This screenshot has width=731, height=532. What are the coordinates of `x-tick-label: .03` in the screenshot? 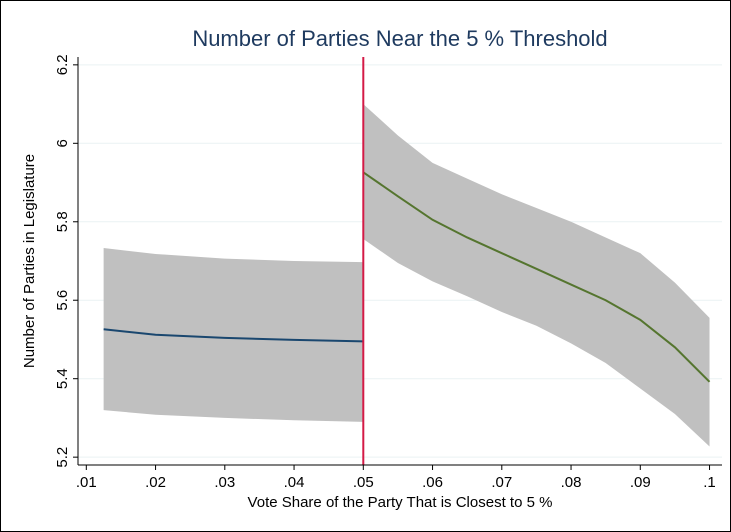 It's located at (224, 482).